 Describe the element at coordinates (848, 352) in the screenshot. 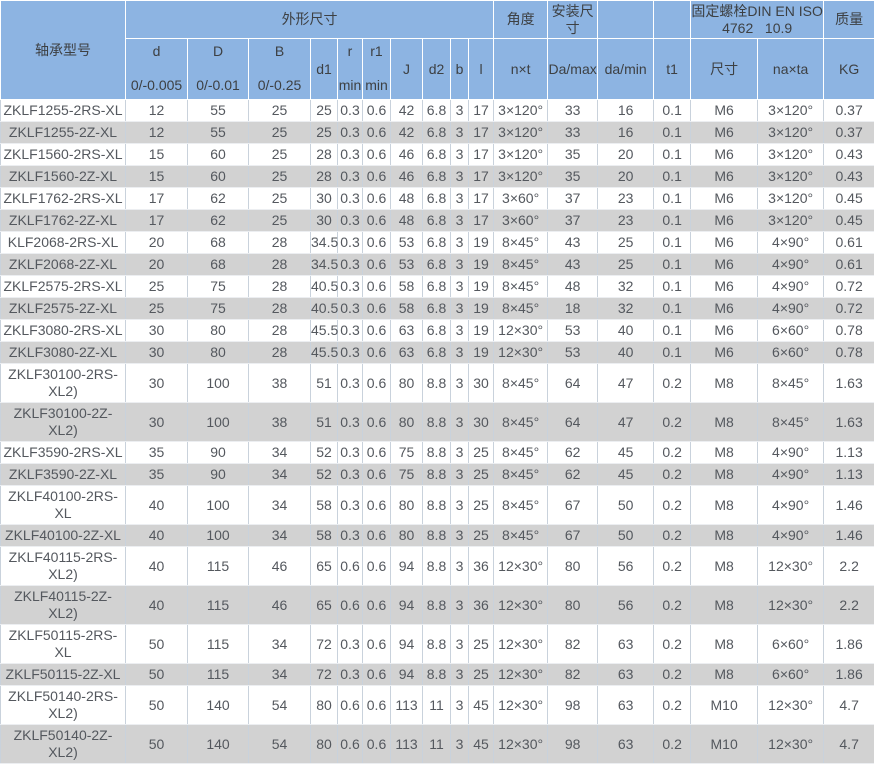

I see `value-cell: 0.78` at that location.